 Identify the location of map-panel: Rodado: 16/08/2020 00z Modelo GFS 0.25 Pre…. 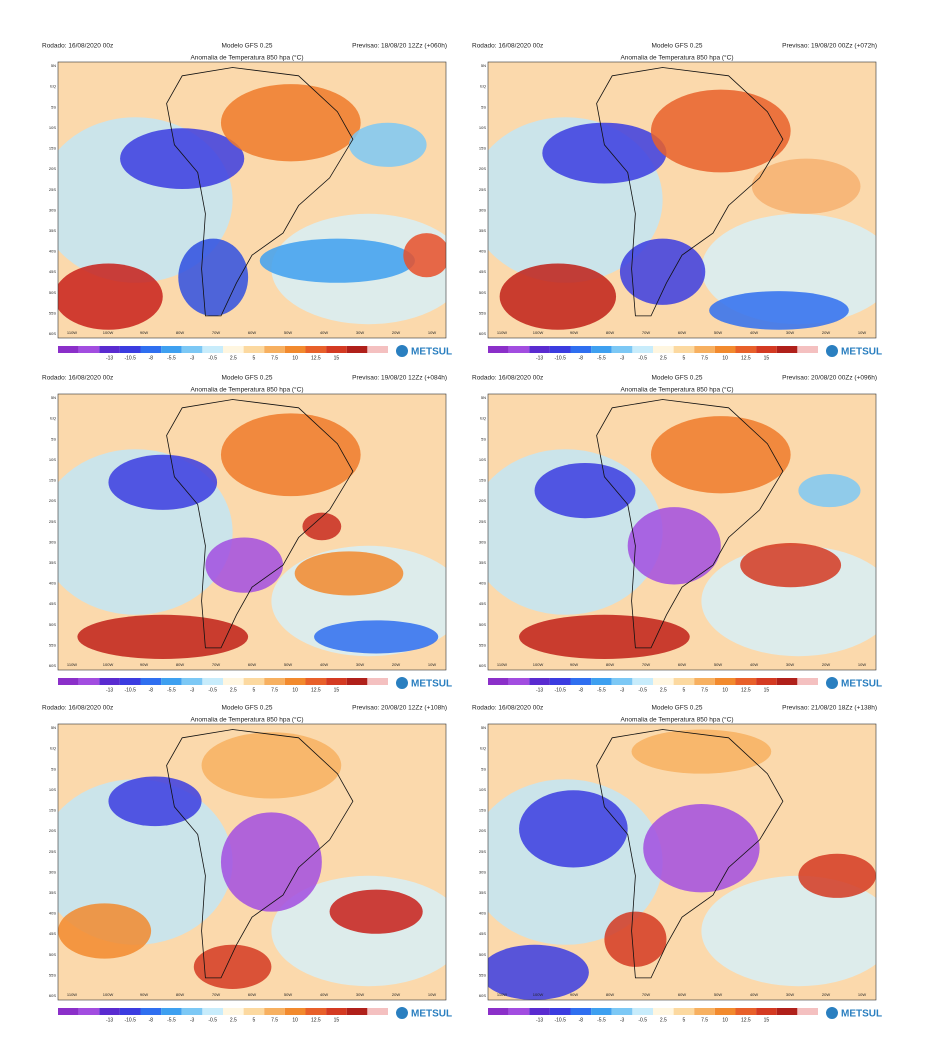
(677, 864).